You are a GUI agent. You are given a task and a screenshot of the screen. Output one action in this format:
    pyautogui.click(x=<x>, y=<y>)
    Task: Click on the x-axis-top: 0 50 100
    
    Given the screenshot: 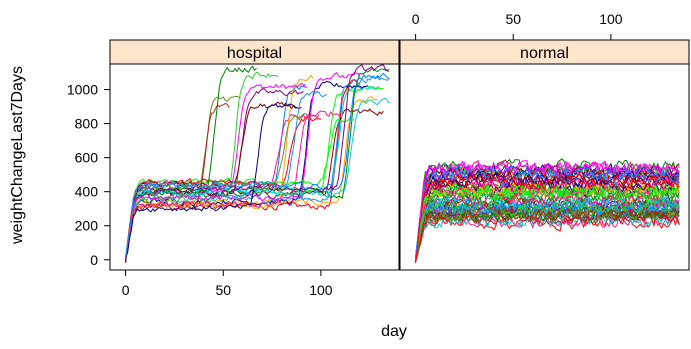 What is the action you would take?
    pyautogui.click(x=517, y=25)
    